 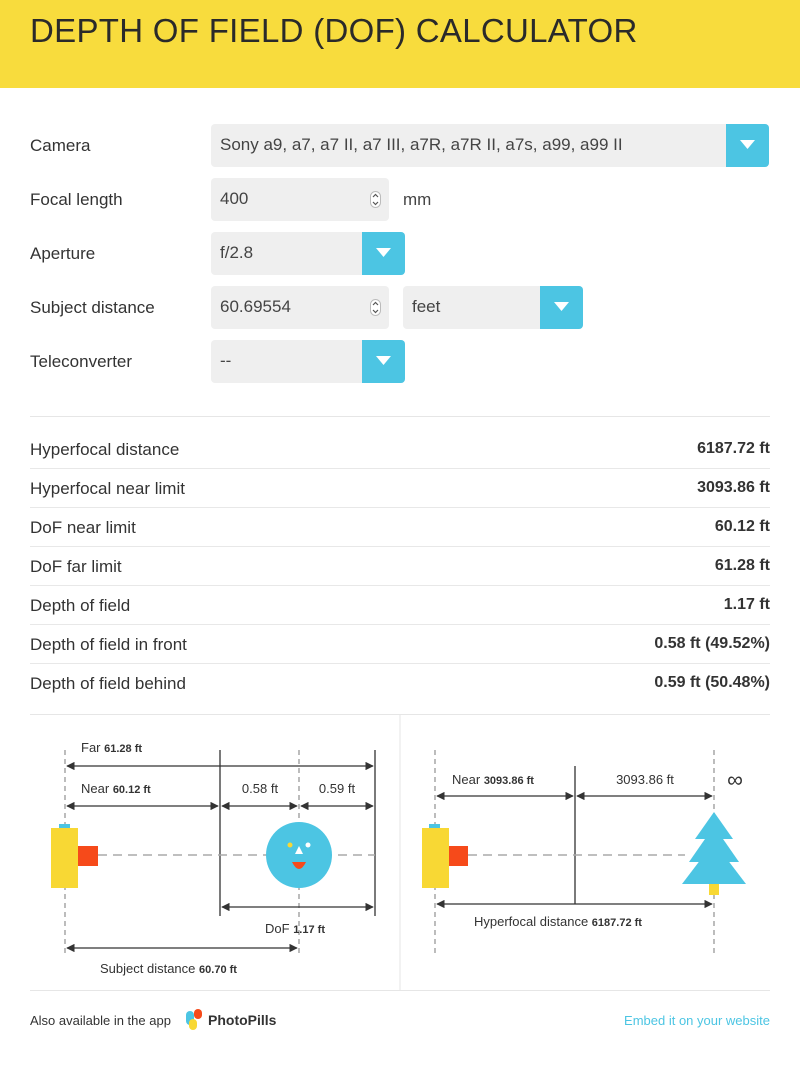 I want to click on result-label: DoF far limit, so click(x=76, y=566).